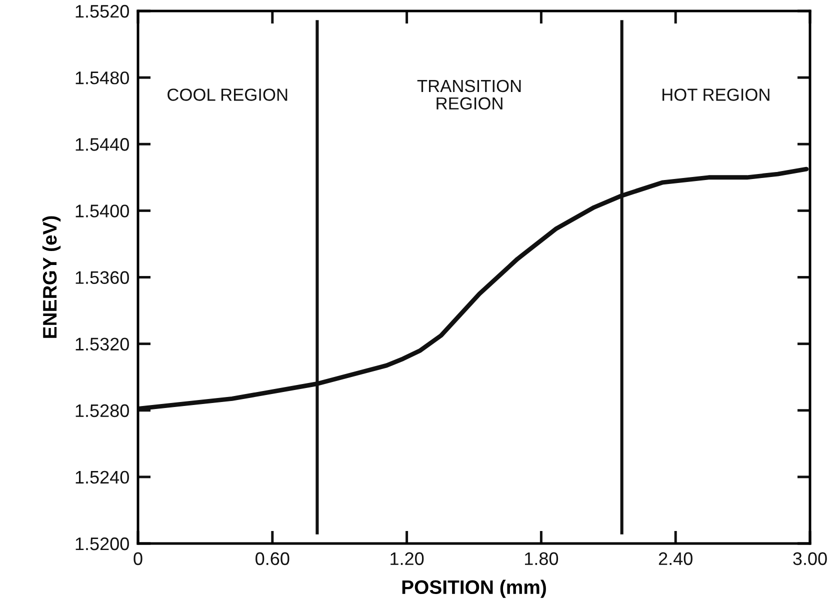 This screenshot has height=615, width=831. What do you see at coordinates (469, 95) in the screenshot?
I see `annotation: TRANSITION REGION` at bounding box center [469, 95].